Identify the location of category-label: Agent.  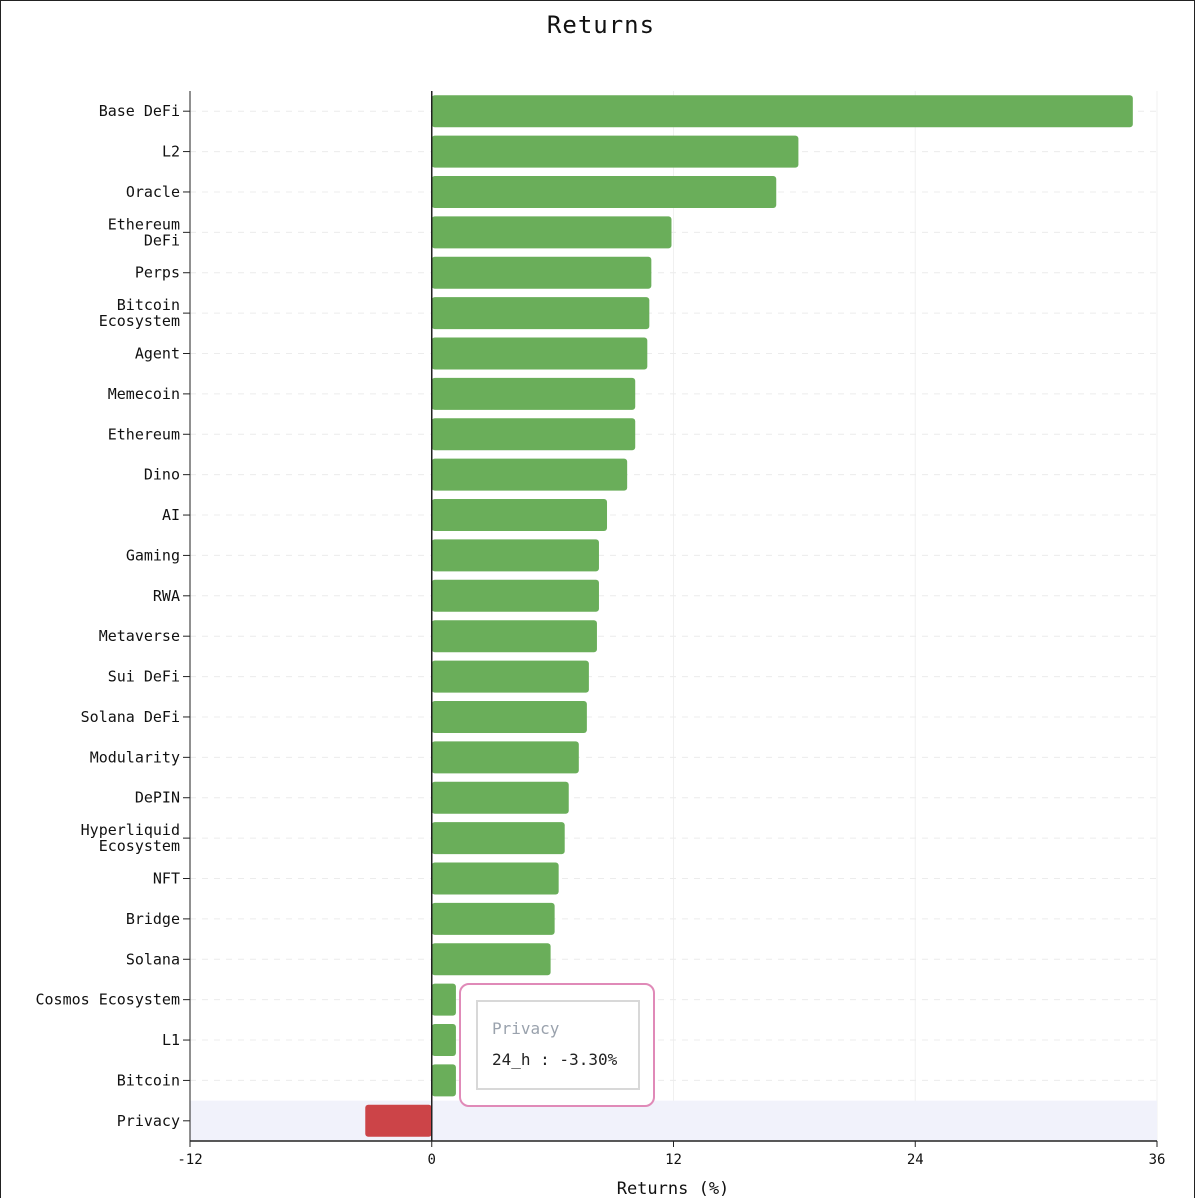
(157, 354).